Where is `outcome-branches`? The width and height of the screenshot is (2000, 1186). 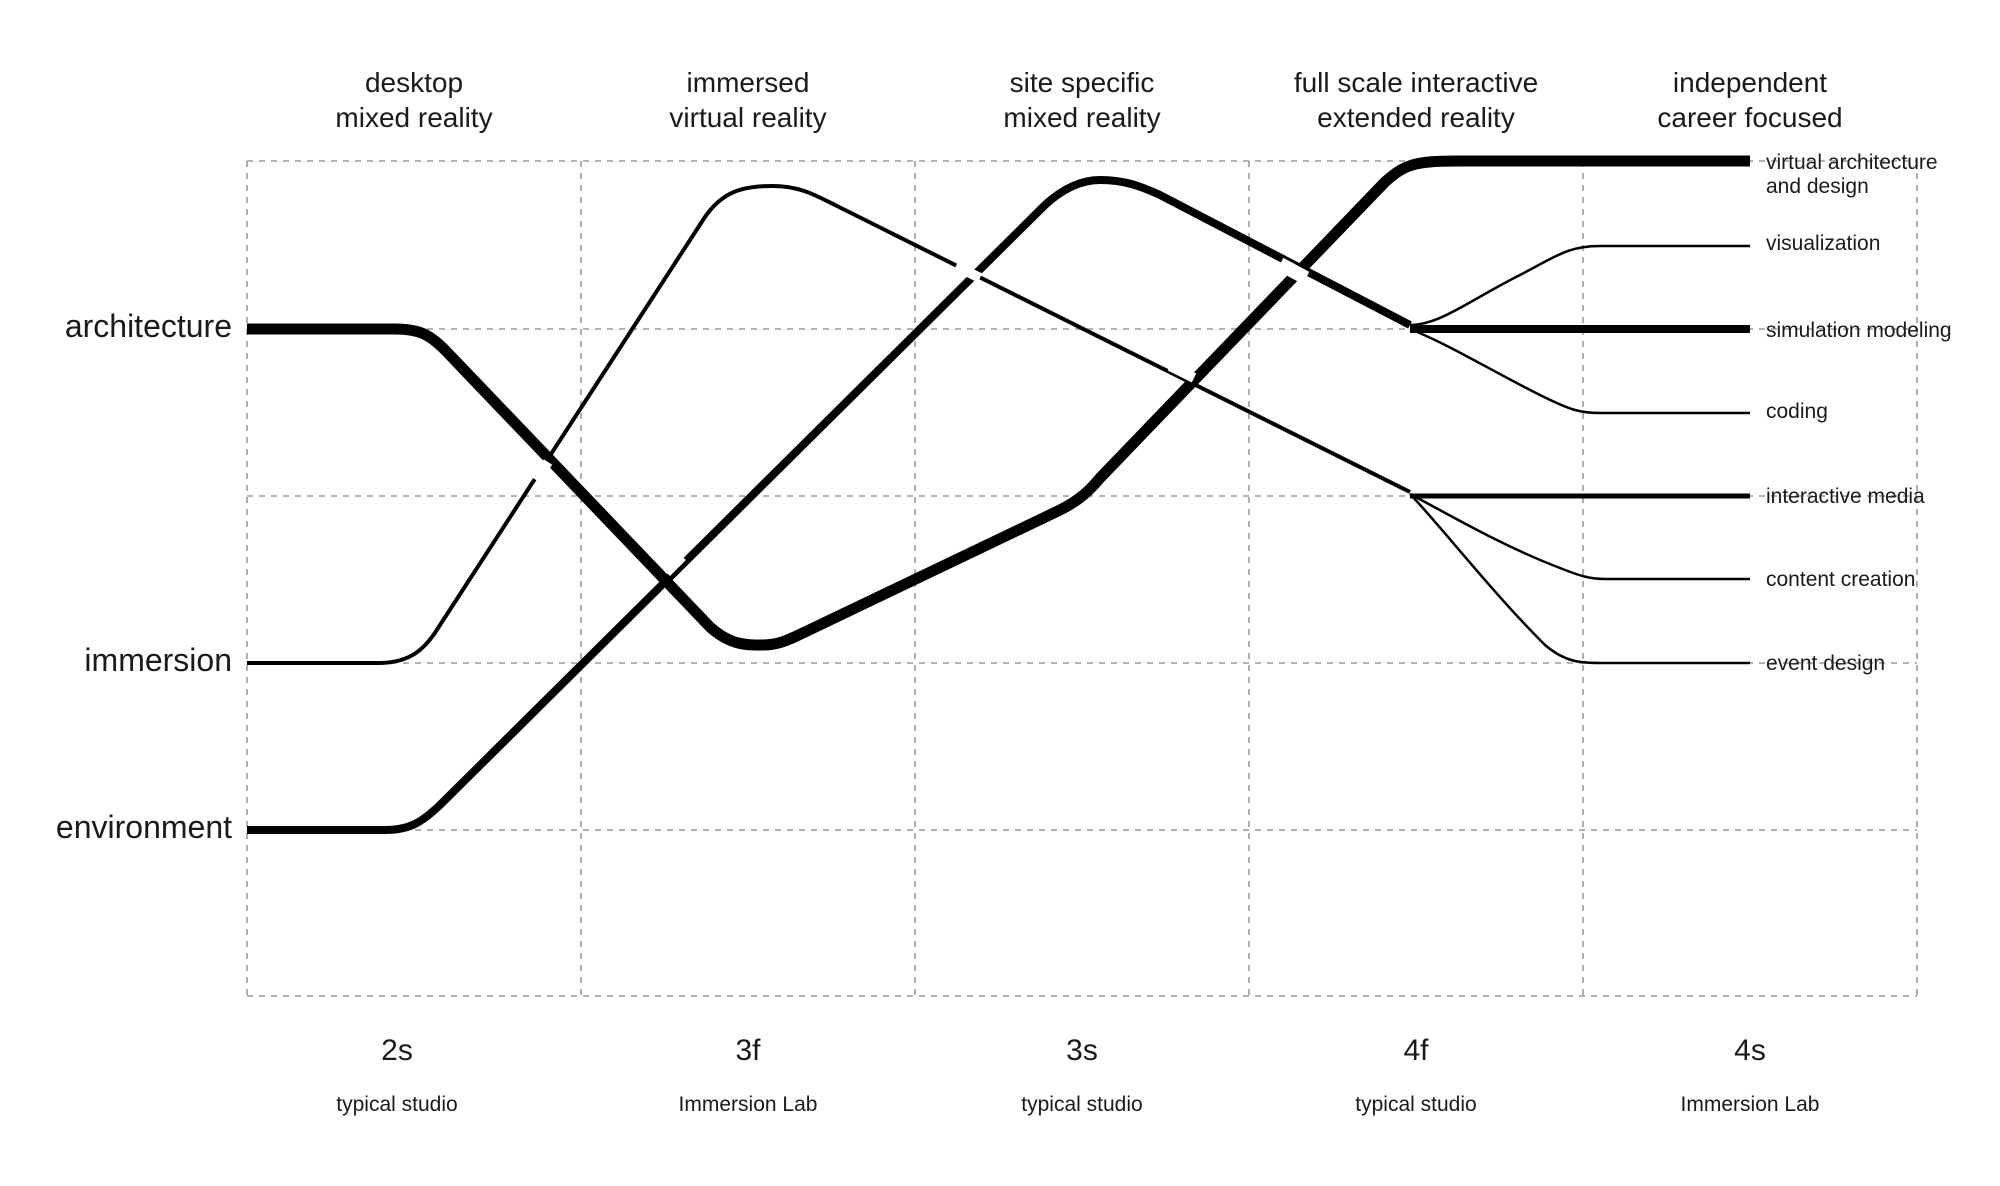 outcome-branches is located at coordinates (1579, 454).